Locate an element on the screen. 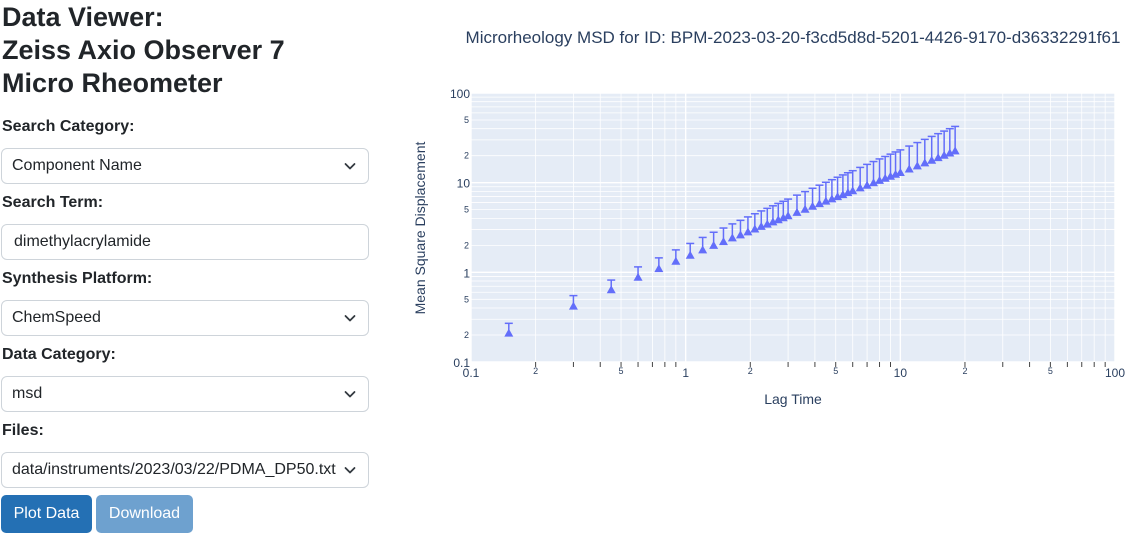  download-button: Download is located at coordinates (144, 514).